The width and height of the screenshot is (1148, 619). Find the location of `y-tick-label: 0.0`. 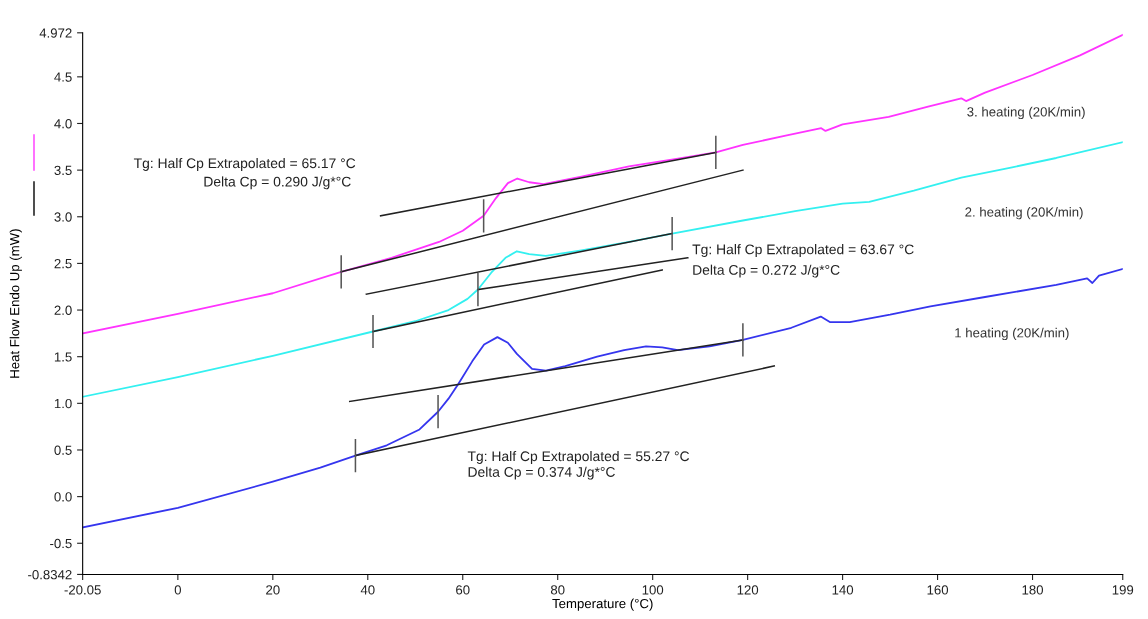

y-tick-label: 0.0 is located at coordinates (63, 497).